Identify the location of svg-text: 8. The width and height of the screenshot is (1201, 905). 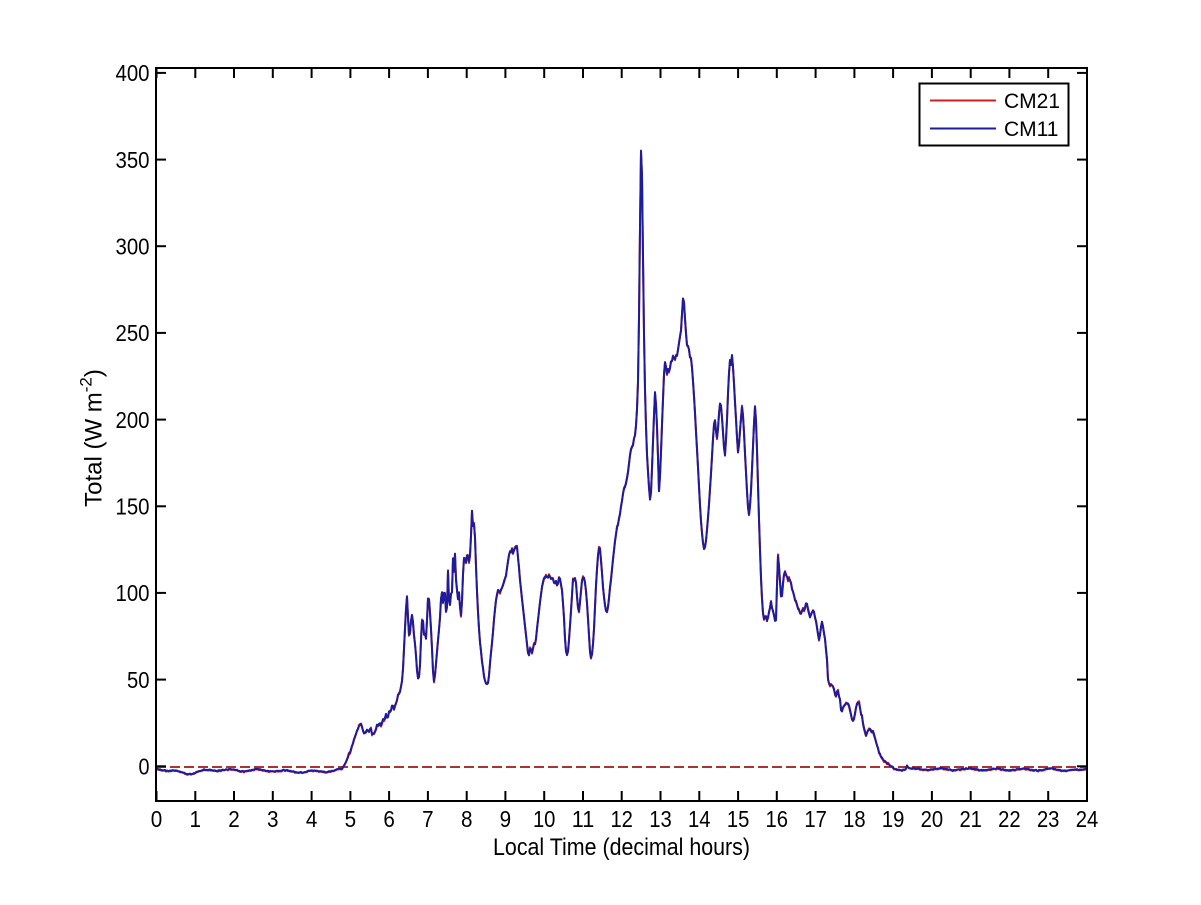
(467, 819).